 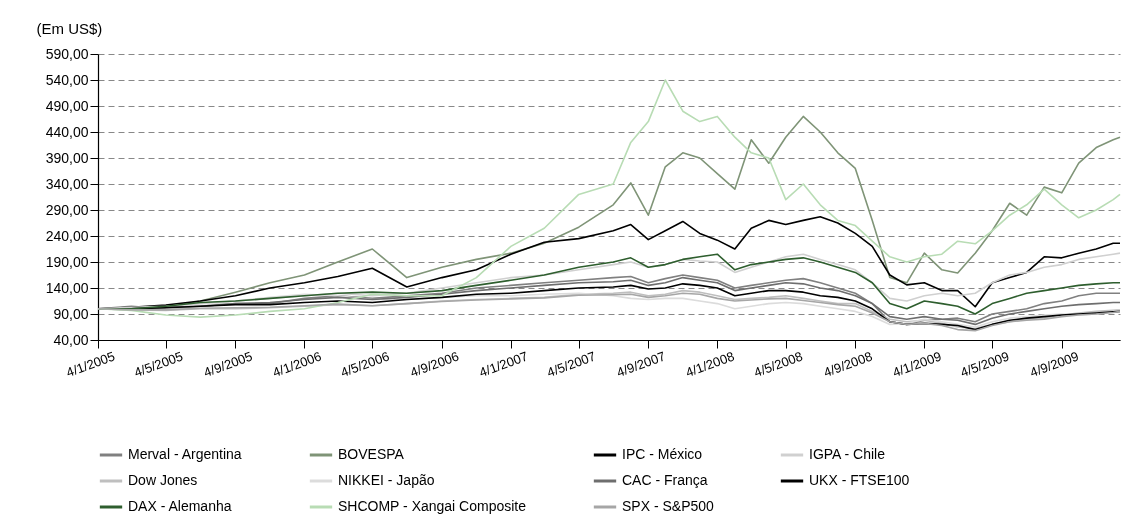 I want to click on legend-label: CAC - França, so click(x=665, y=480).